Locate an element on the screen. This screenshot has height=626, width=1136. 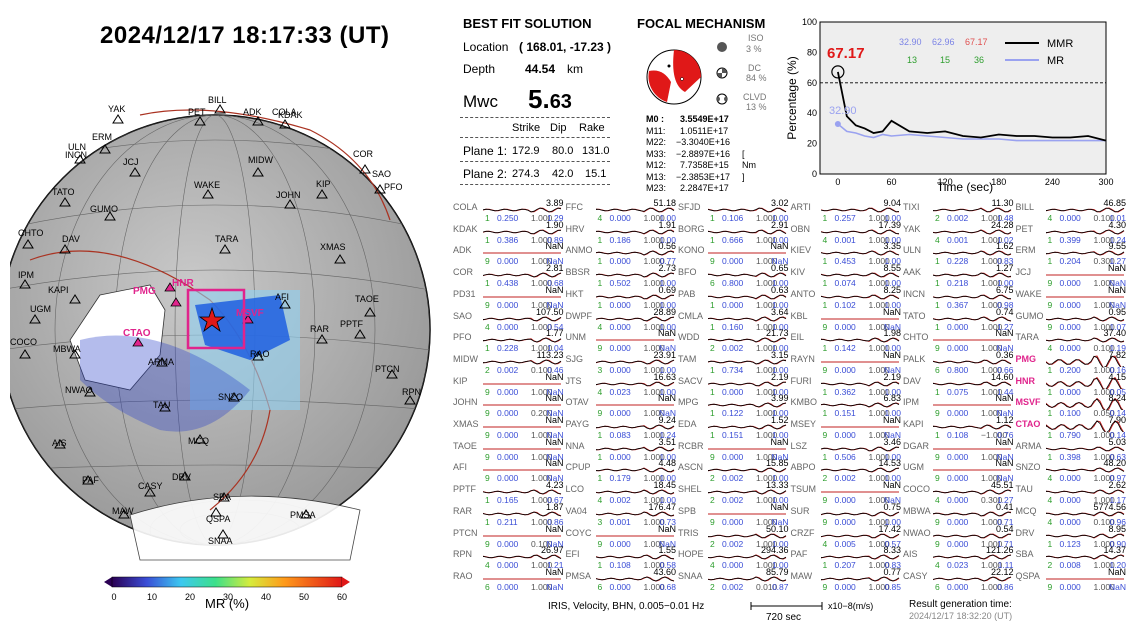
max-amplitude: 45.51 is located at coordinates (1002, 485).